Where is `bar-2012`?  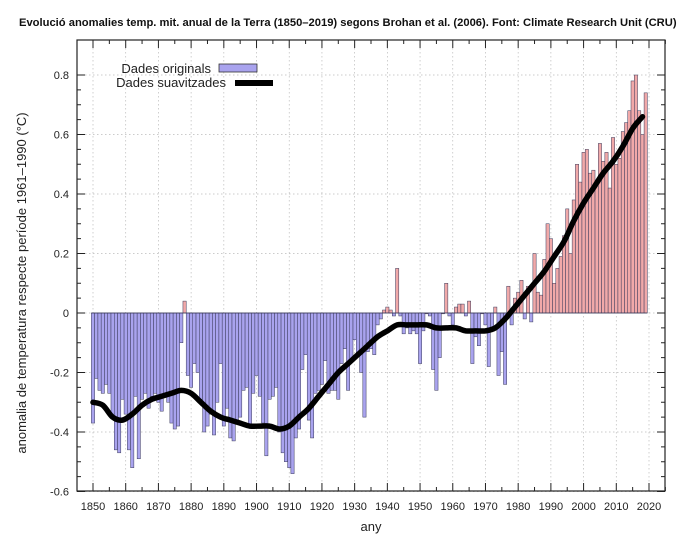
bar-2012 is located at coordinates (622, 222).